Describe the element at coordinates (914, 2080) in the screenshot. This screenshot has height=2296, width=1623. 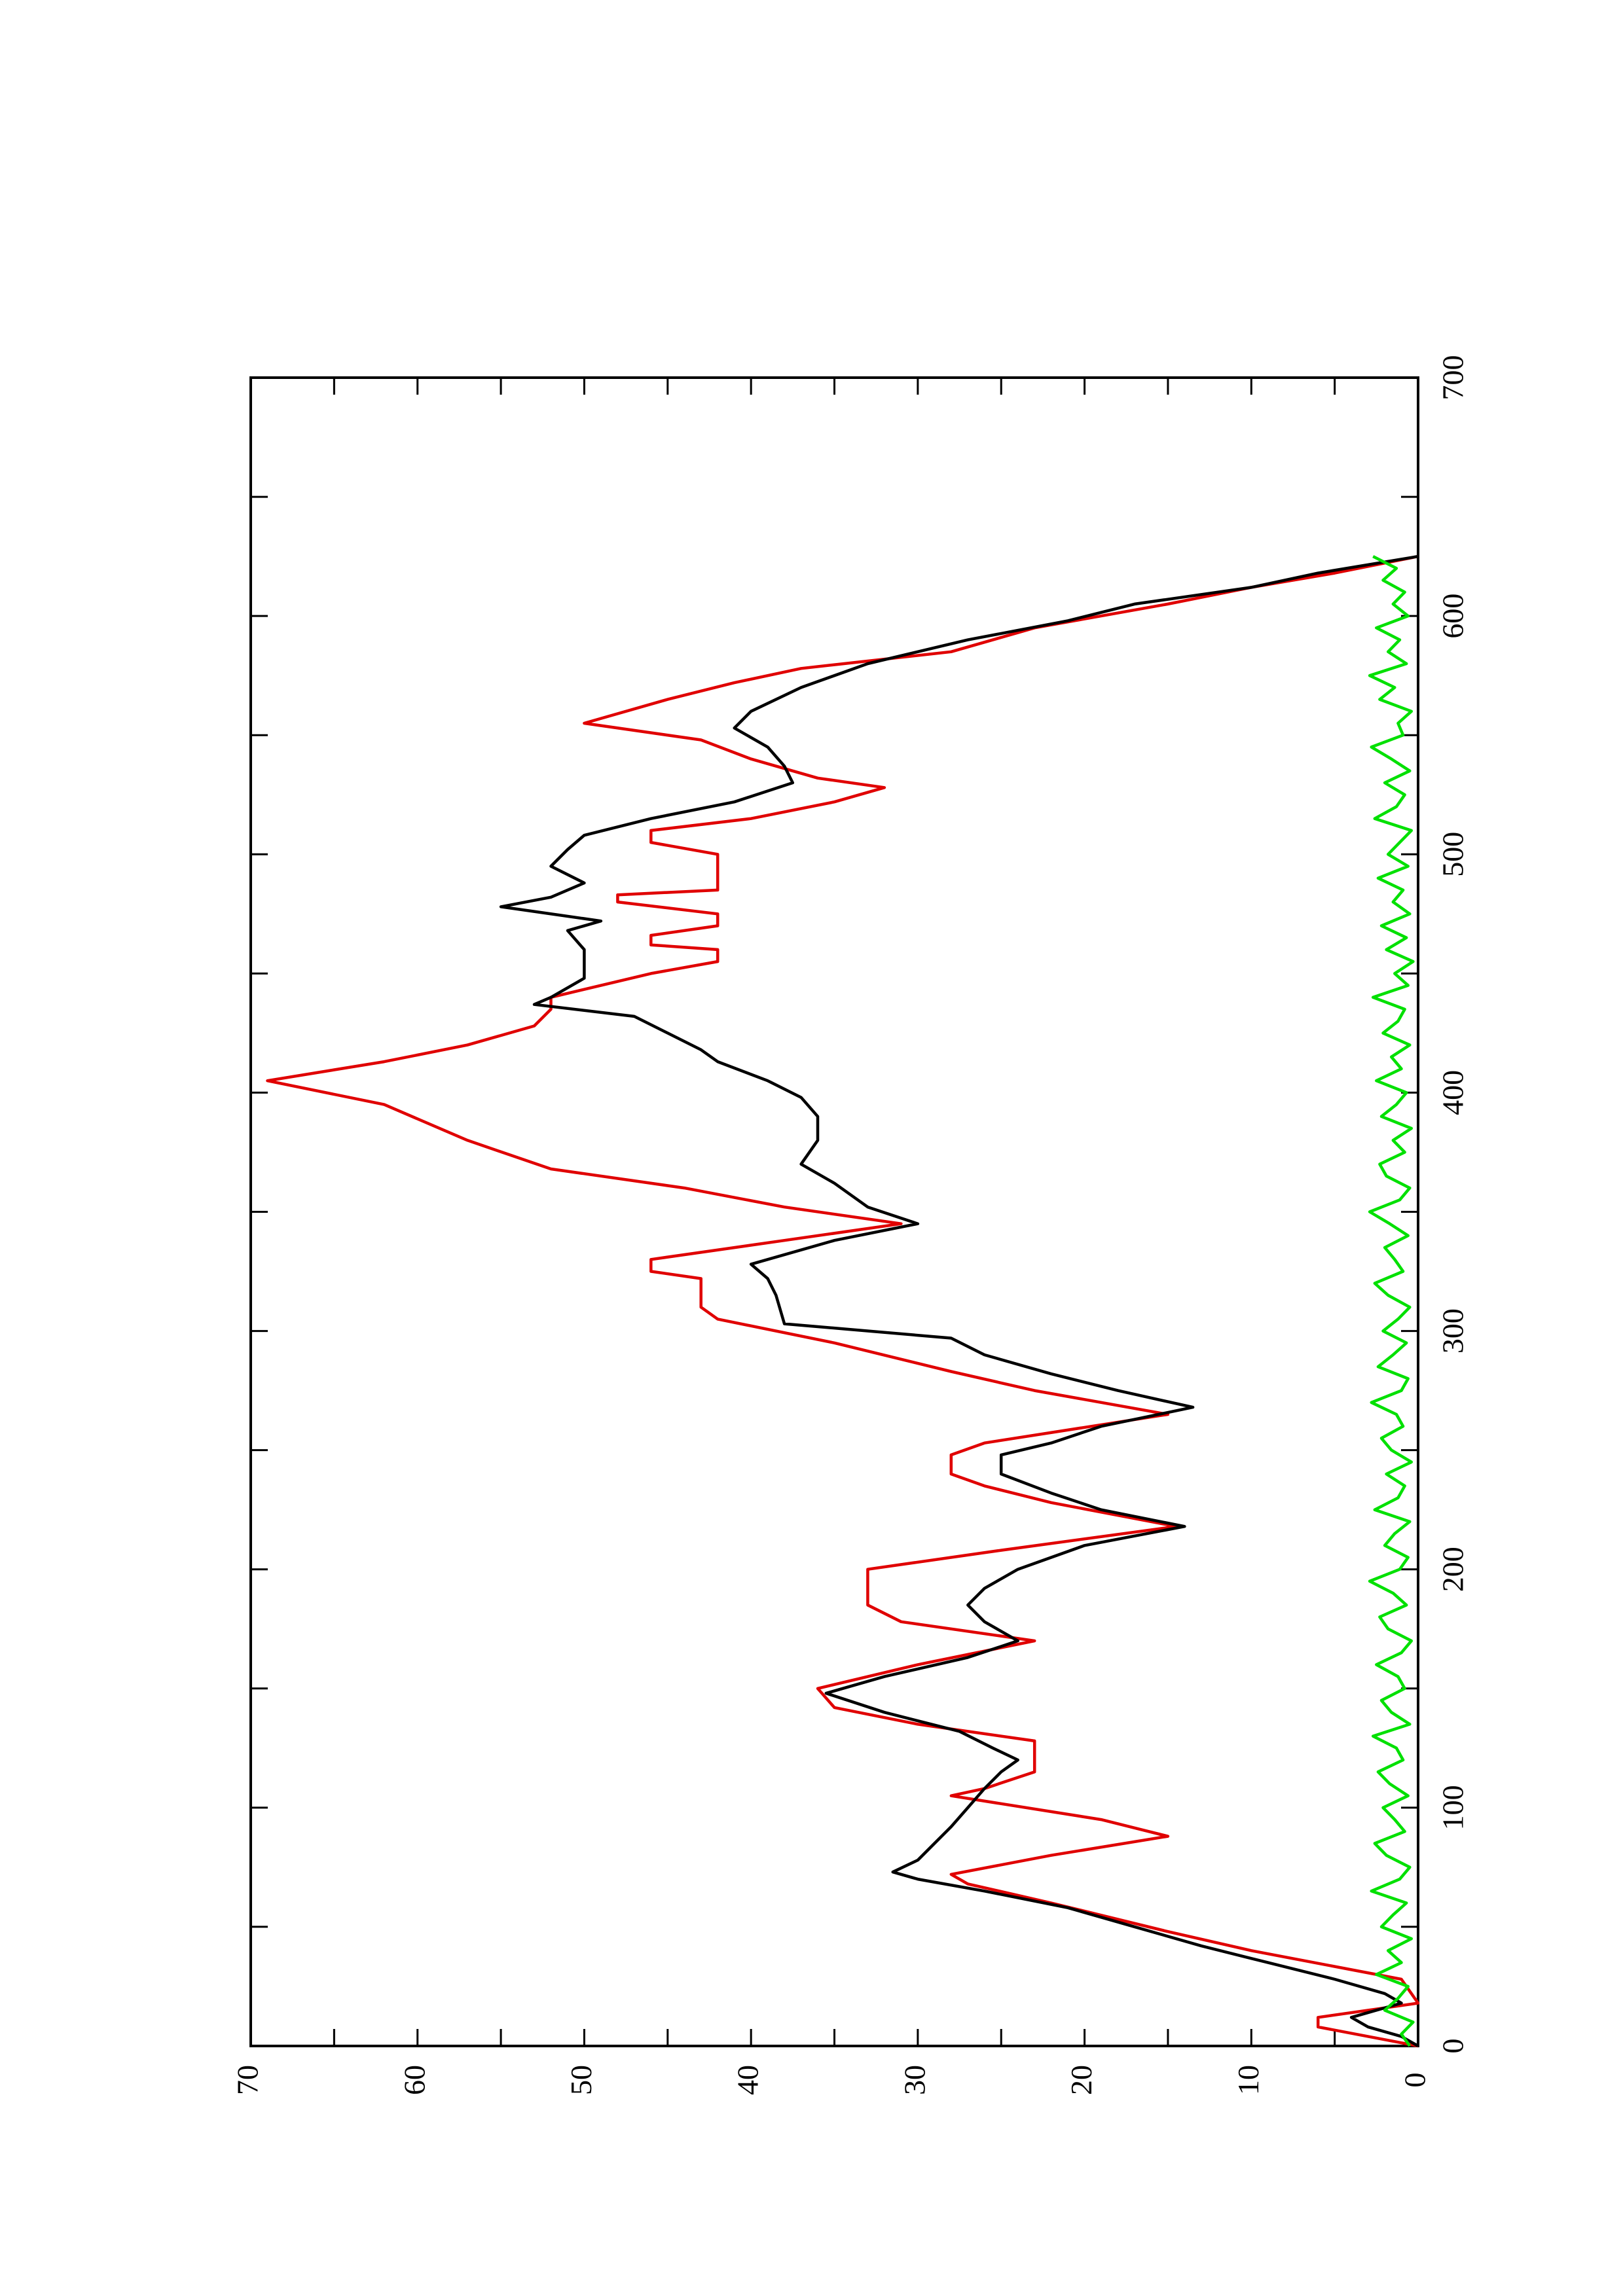
I see `y-tick-label: 30` at that location.